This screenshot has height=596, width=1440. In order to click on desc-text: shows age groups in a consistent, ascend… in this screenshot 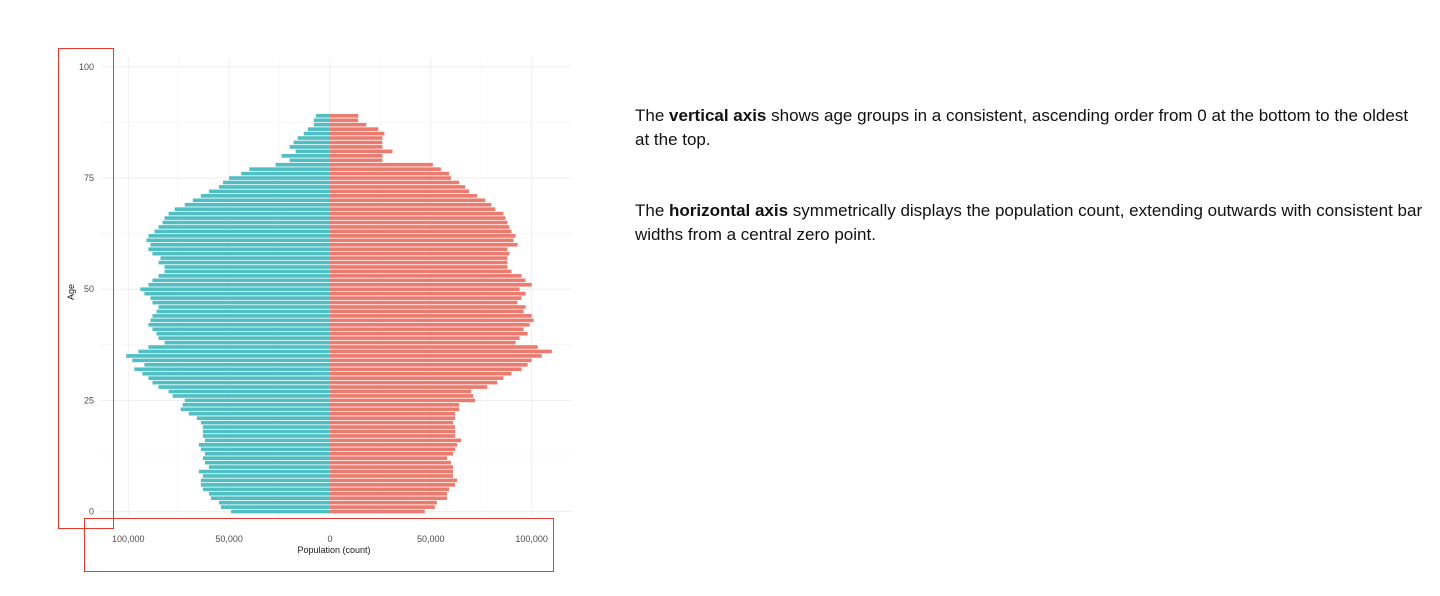, I will do `click(1022, 127)`.